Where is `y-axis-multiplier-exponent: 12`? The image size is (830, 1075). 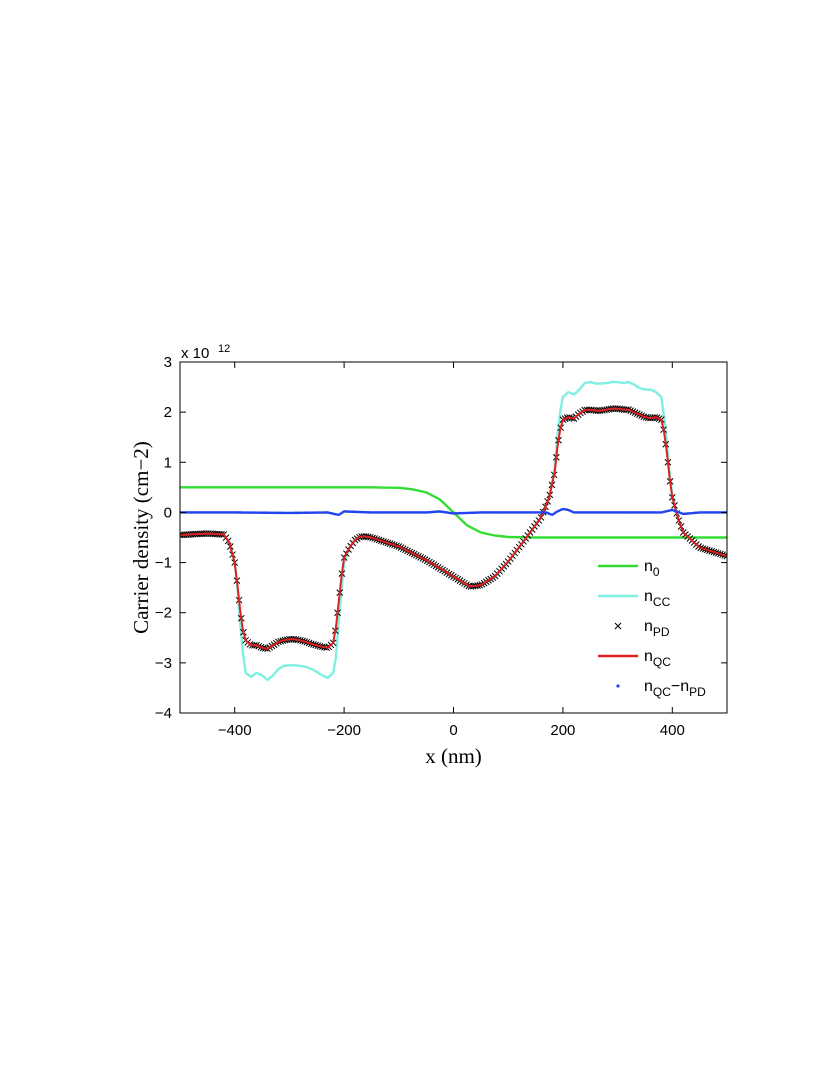 y-axis-multiplier-exponent: 12 is located at coordinates (224, 349).